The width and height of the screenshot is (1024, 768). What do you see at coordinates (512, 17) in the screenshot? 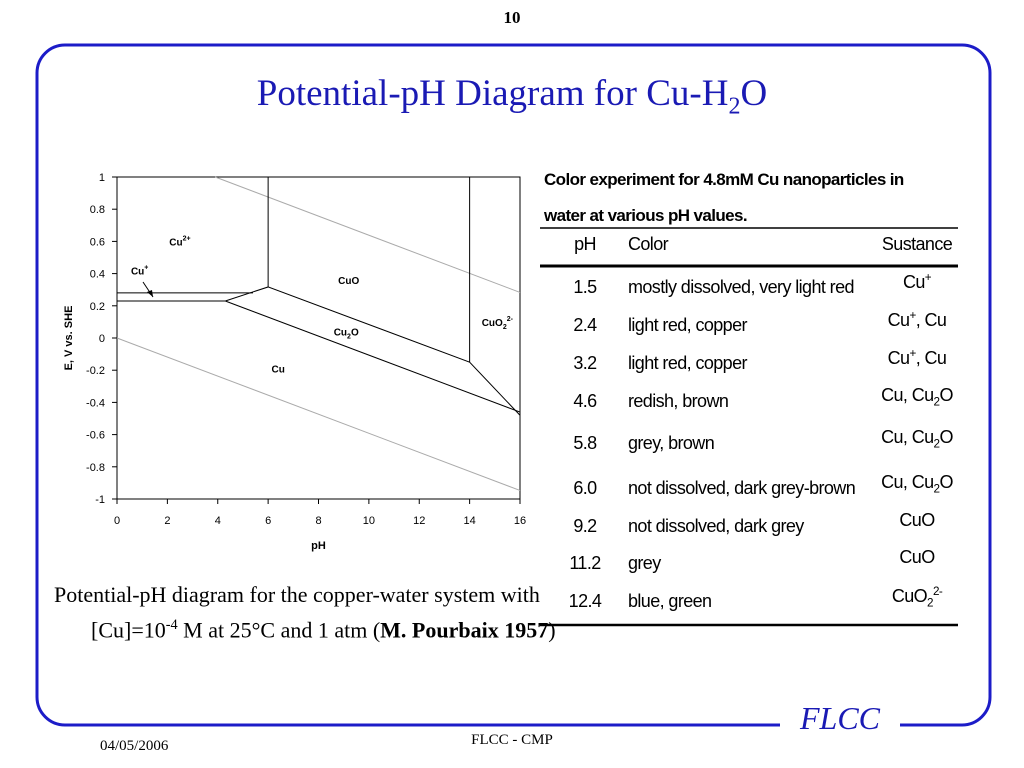
I see `page-number: 10` at bounding box center [512, 17].